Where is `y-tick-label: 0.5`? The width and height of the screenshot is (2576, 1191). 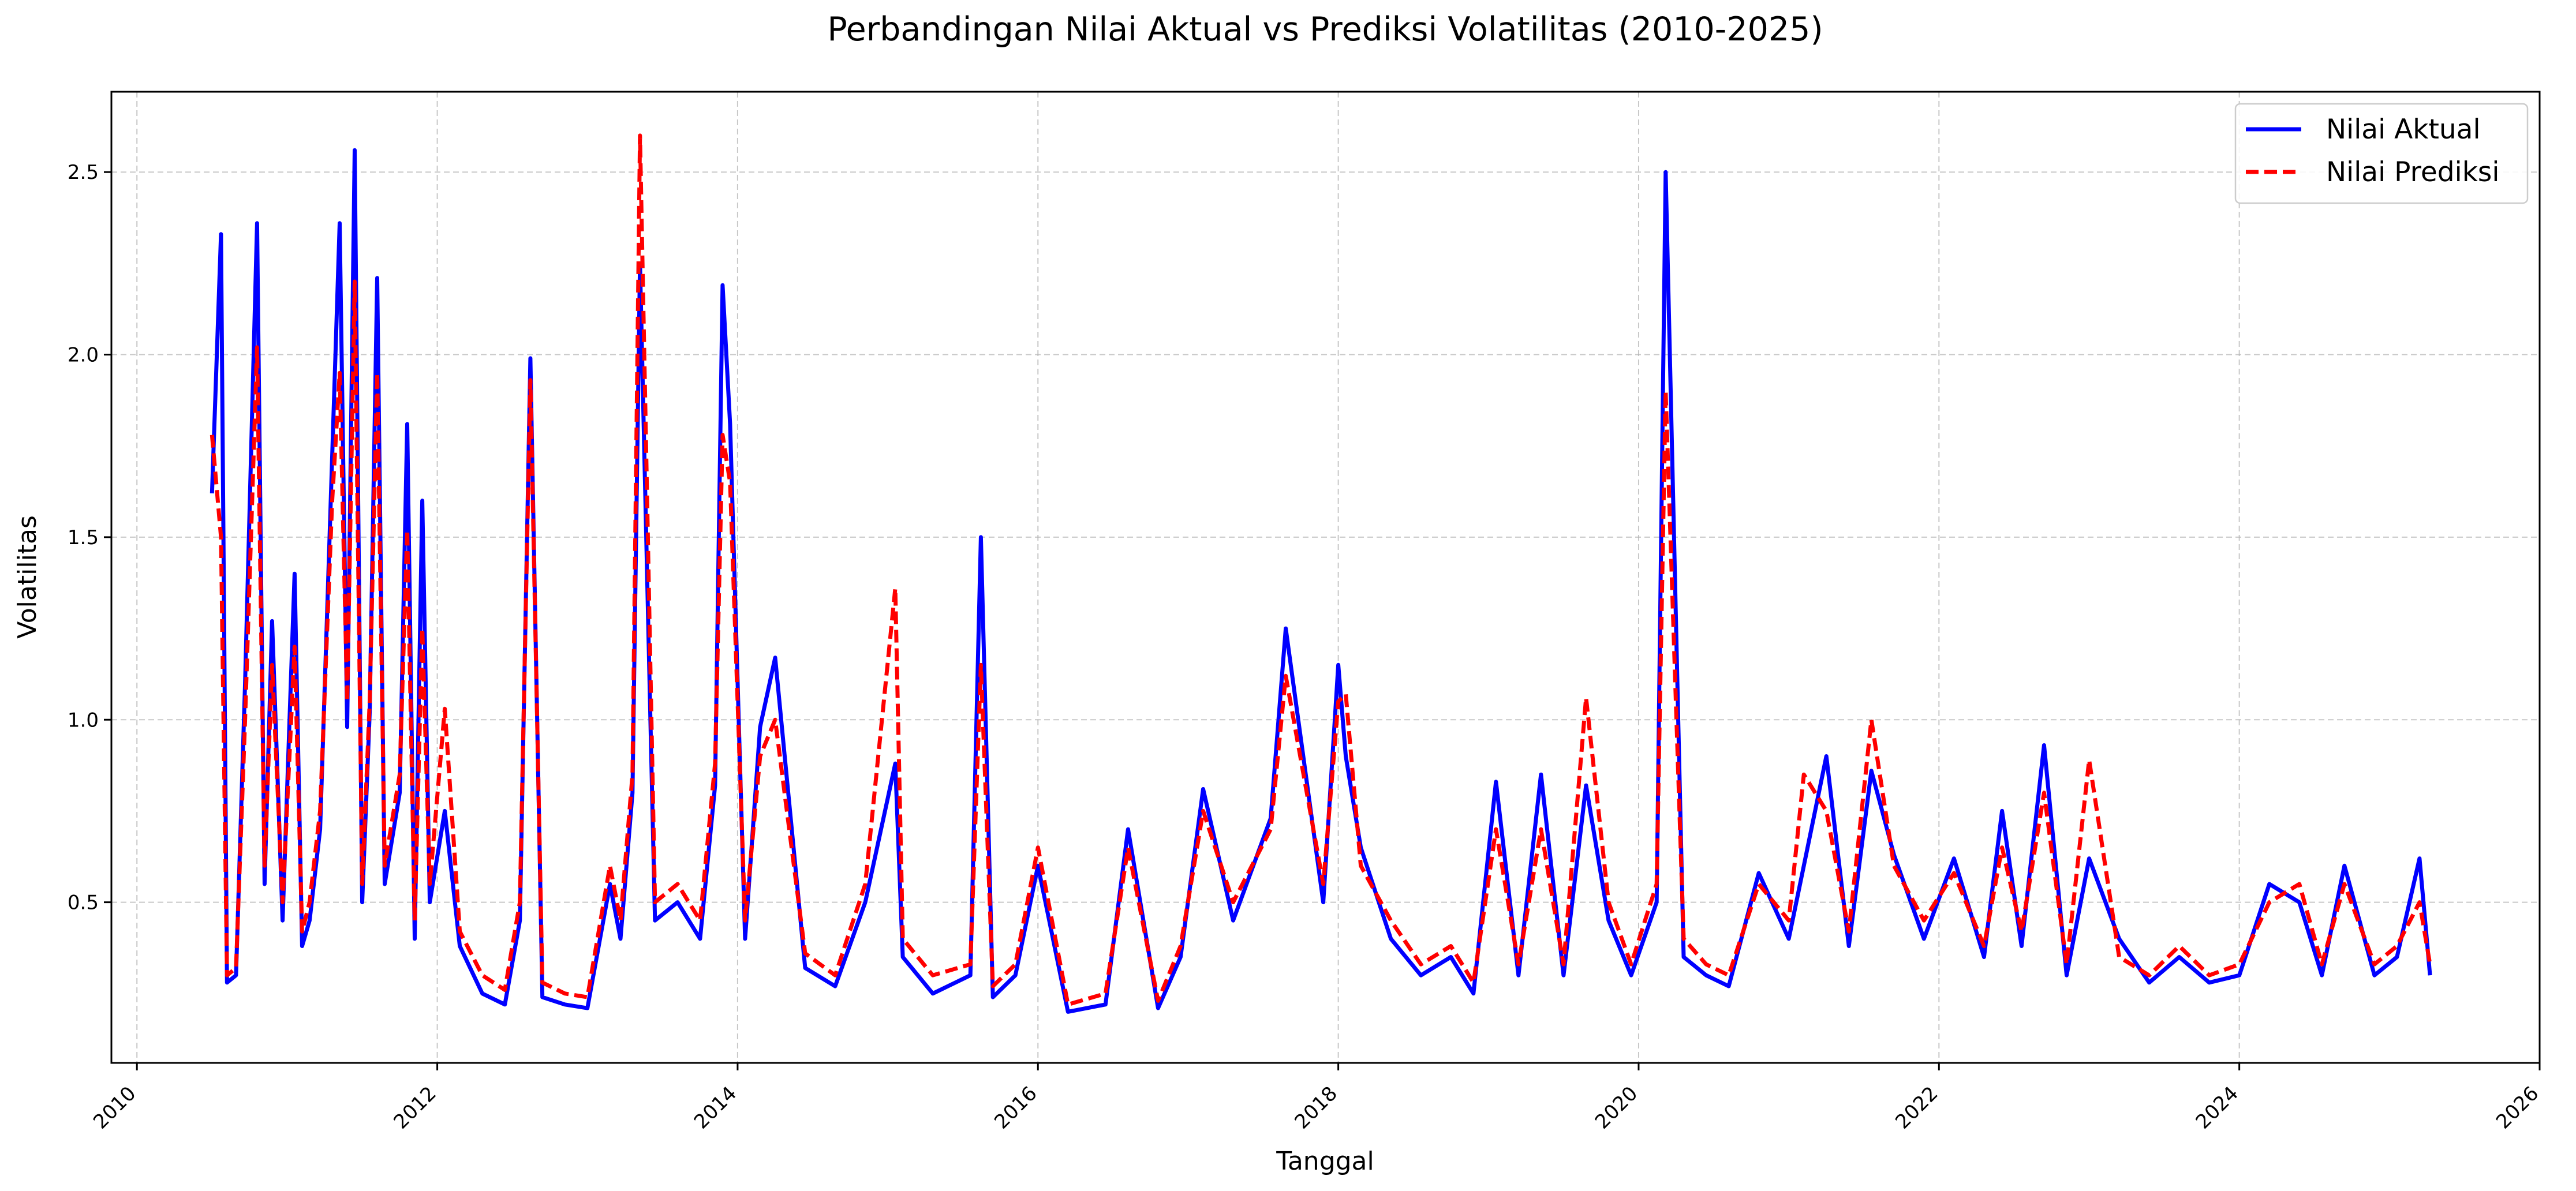
y-tick-label: 0.5 is located at coordinates (83, 904).